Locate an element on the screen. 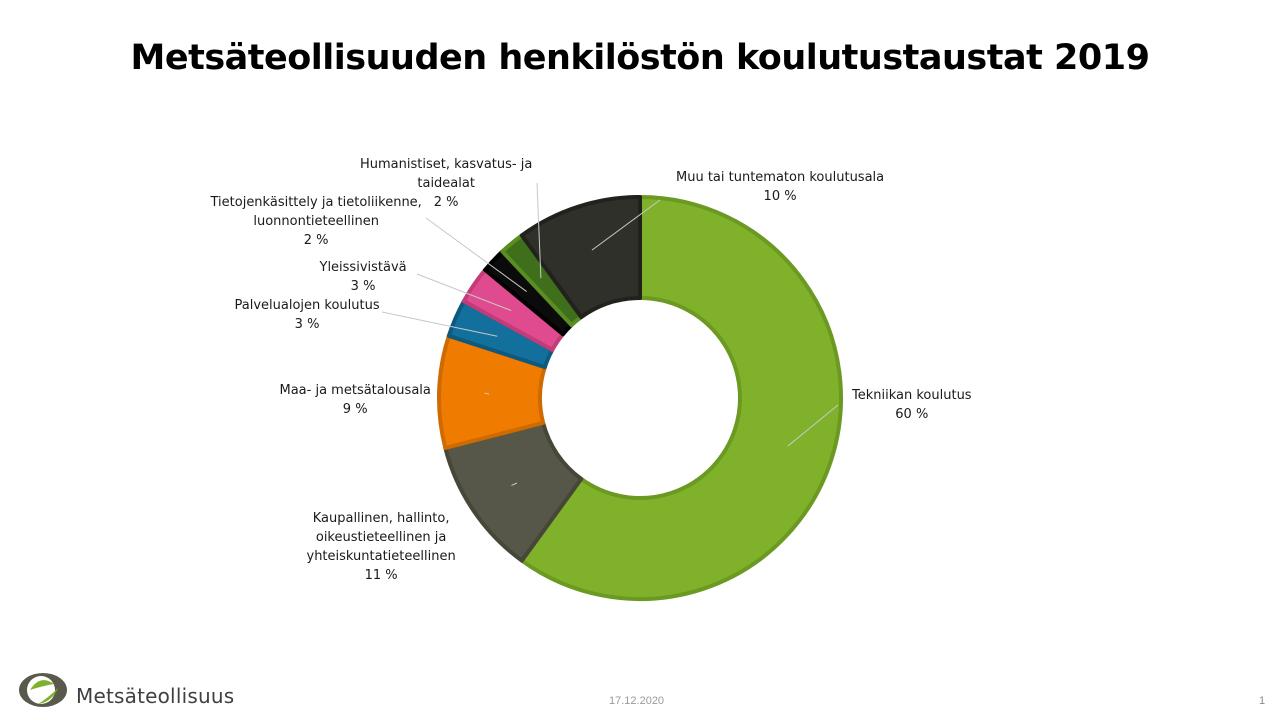 The height and width of the screenshot is (720, 1280). slice-category-label: Tietojenkäsittely ja tietoliikenne, is located at coordinates (316, 202).